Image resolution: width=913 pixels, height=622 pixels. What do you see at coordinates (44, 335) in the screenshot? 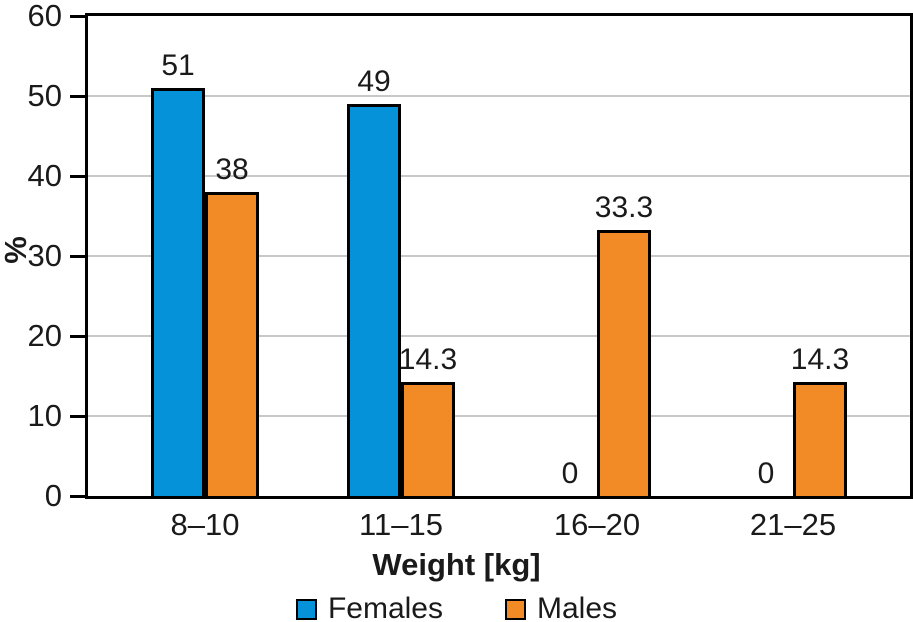
I see `y-tick-label: 20` at bounding box center [44, 335].